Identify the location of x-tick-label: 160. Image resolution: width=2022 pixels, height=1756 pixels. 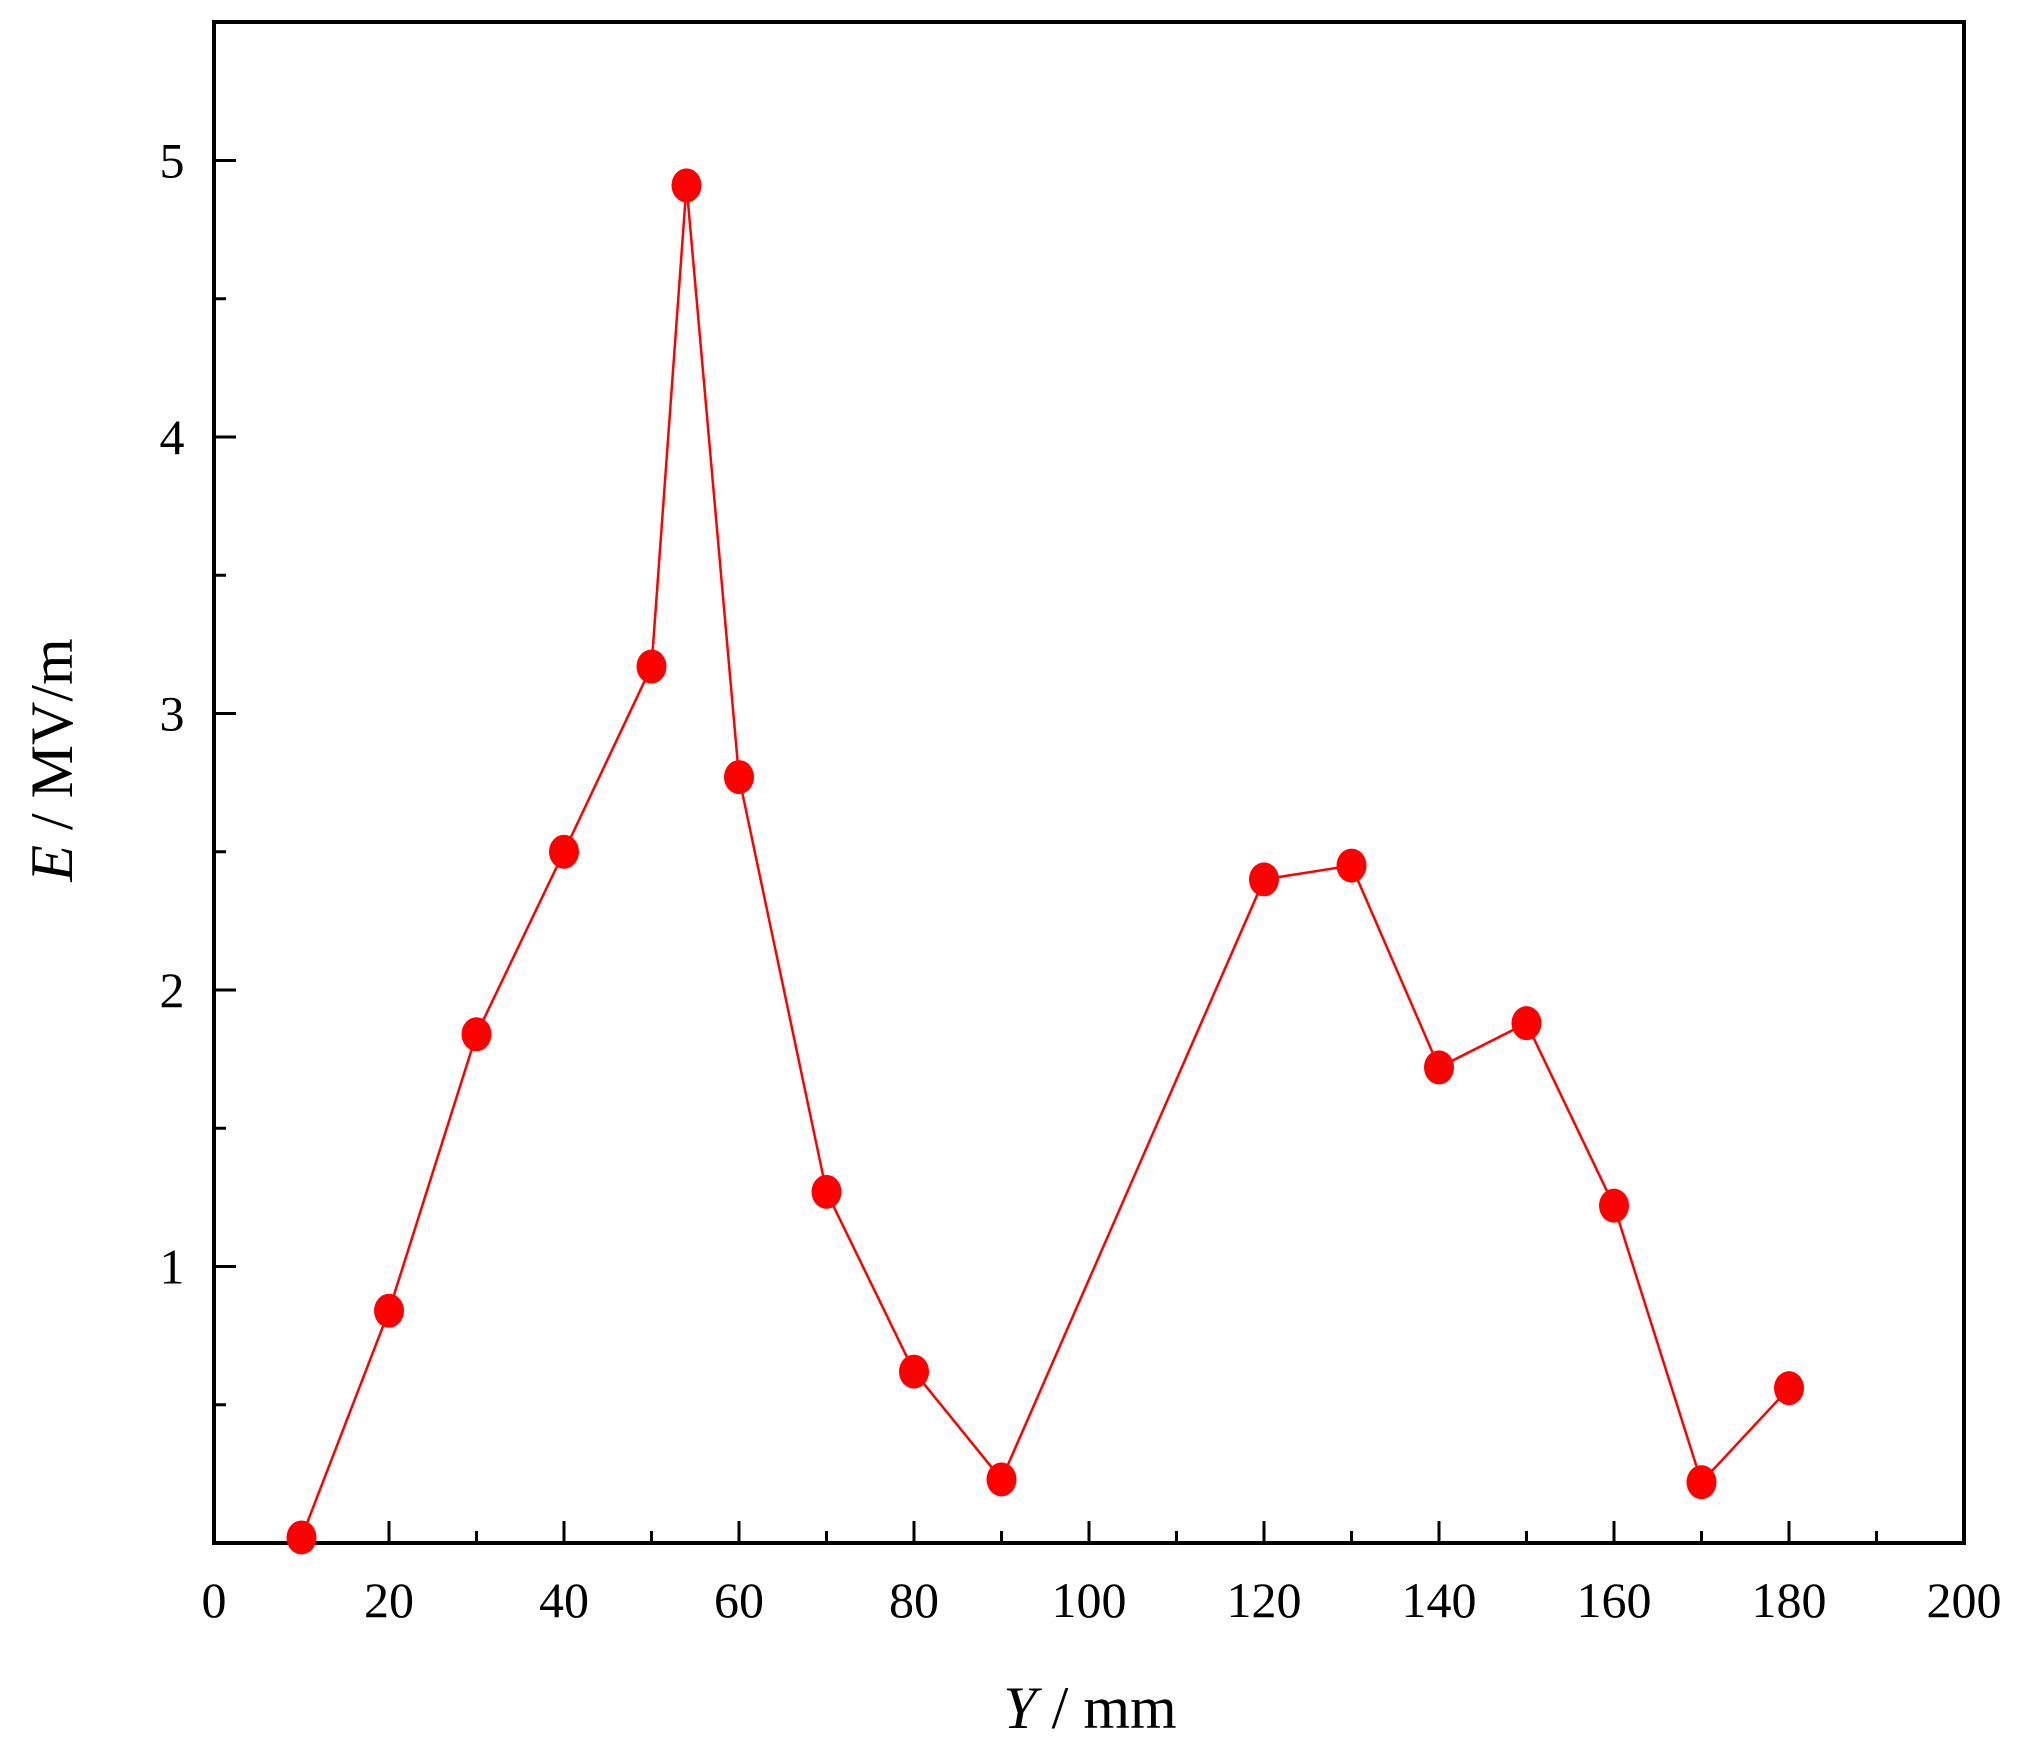
(1614, 1600).